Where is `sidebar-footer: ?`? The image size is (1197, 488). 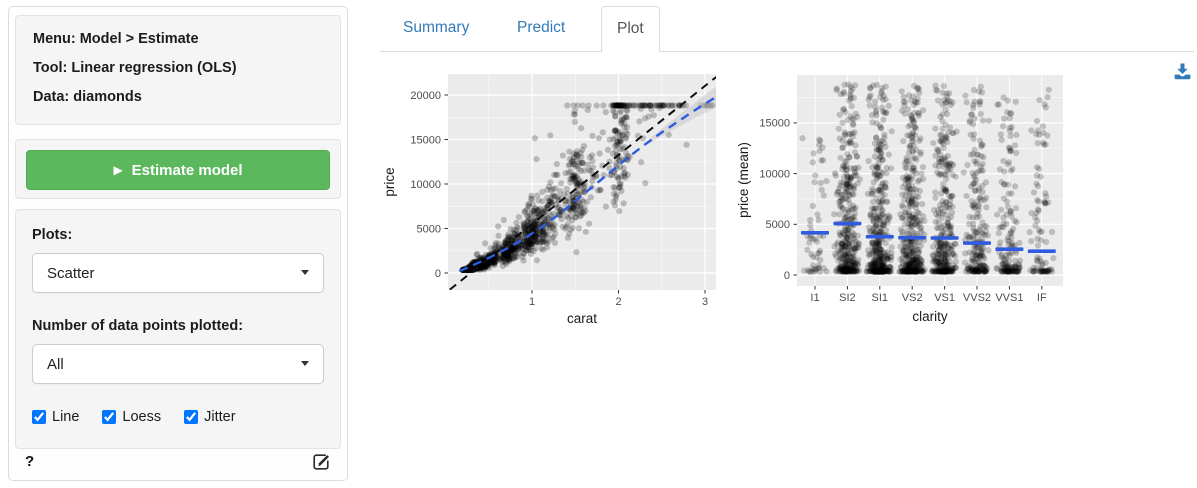
sidebar-footer: ? is located at coordinates (178, 461).